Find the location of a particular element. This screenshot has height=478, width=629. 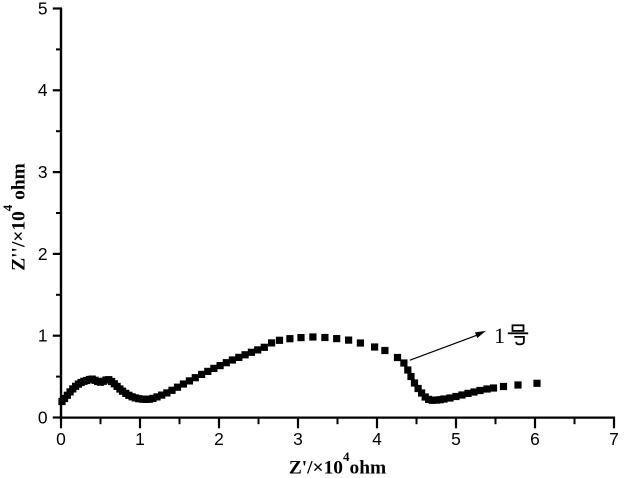

svg-text: 6 is located at coordinates (535, 439).